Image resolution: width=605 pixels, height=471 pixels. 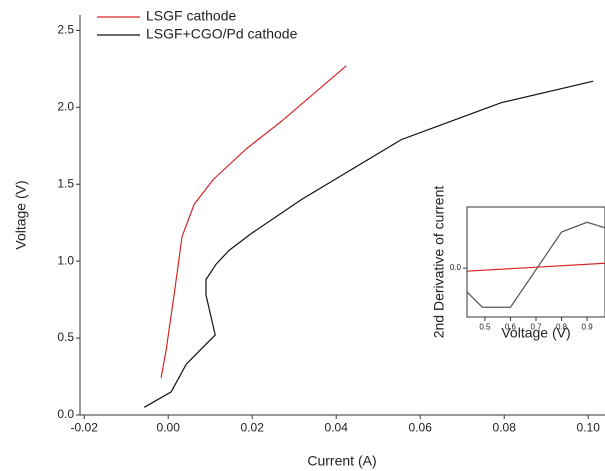 What do you see at coordinates (85, 428) in the screenshot?
I see `x-tick-label: -0.02` at bounding box center [85, 428].